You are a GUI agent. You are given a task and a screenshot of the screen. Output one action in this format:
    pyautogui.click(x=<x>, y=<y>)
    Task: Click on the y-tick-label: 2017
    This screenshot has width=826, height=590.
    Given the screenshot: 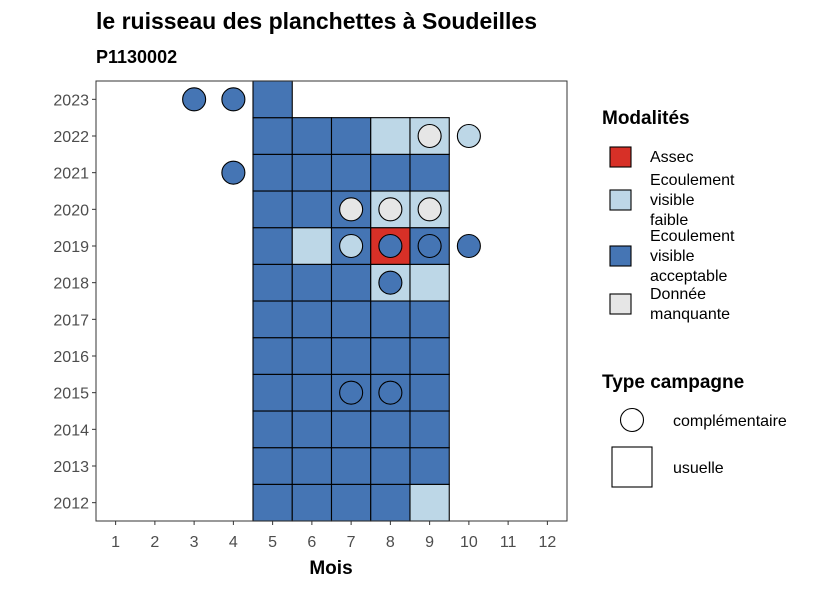 What is the action you would take?
    pyautogui.click(x=71, y=320)
    